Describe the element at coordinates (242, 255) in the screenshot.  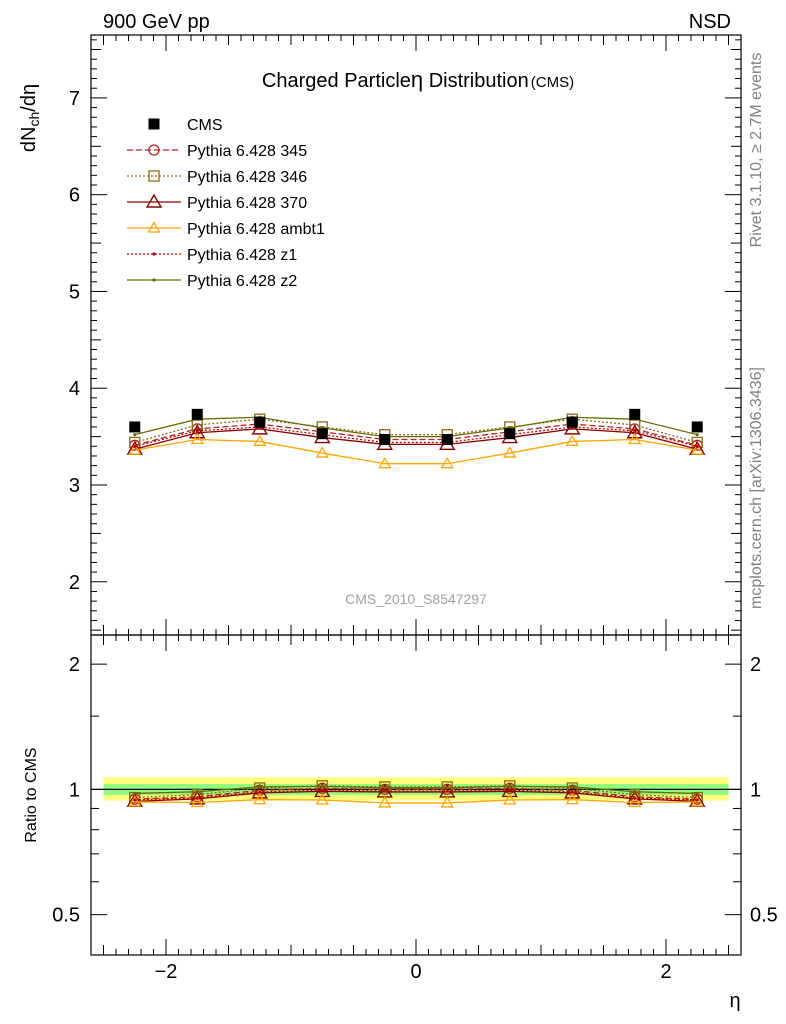
I see `legend-label: Pythia 6.428 z1` at that location.